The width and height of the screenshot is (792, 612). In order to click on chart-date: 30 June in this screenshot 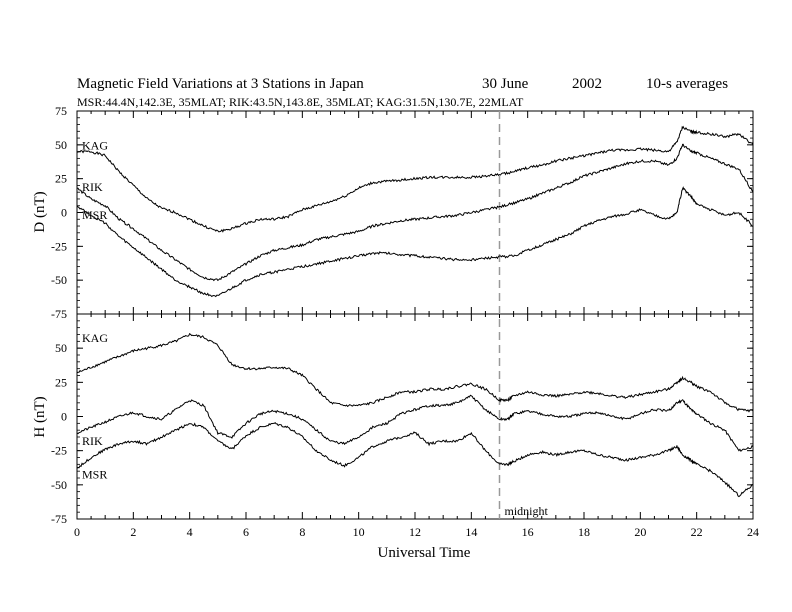, I will do `click(505, 84)`.